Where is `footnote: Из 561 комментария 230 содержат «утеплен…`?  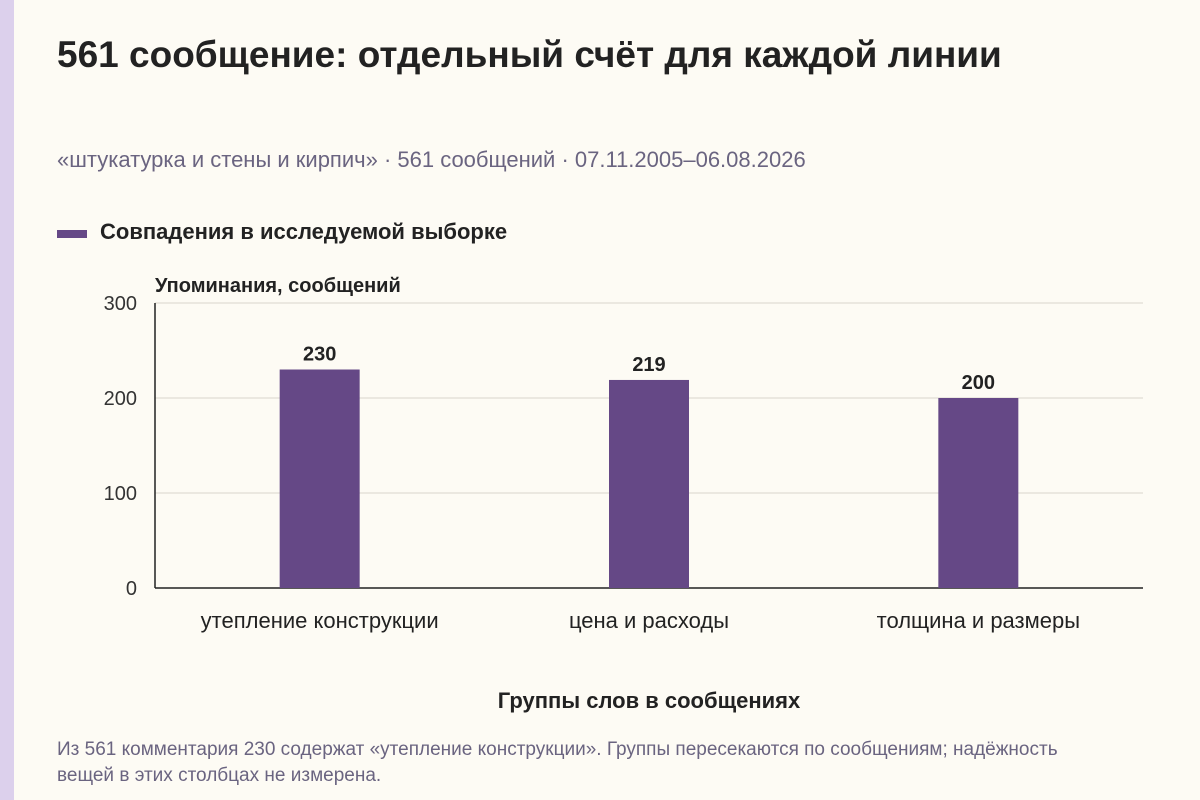 footnote: Из 561 комментария 230 содержат «утеплен… is located at coordinates (557, 762).